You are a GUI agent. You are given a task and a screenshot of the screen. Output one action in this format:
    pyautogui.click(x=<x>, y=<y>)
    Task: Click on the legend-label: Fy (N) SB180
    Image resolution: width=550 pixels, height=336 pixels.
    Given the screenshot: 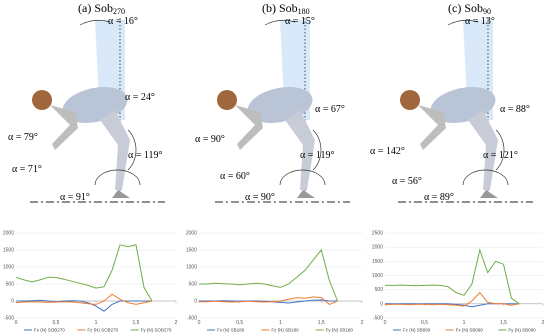 What is the action you would take?
    pyautogui.click(x=340, y=330)
    